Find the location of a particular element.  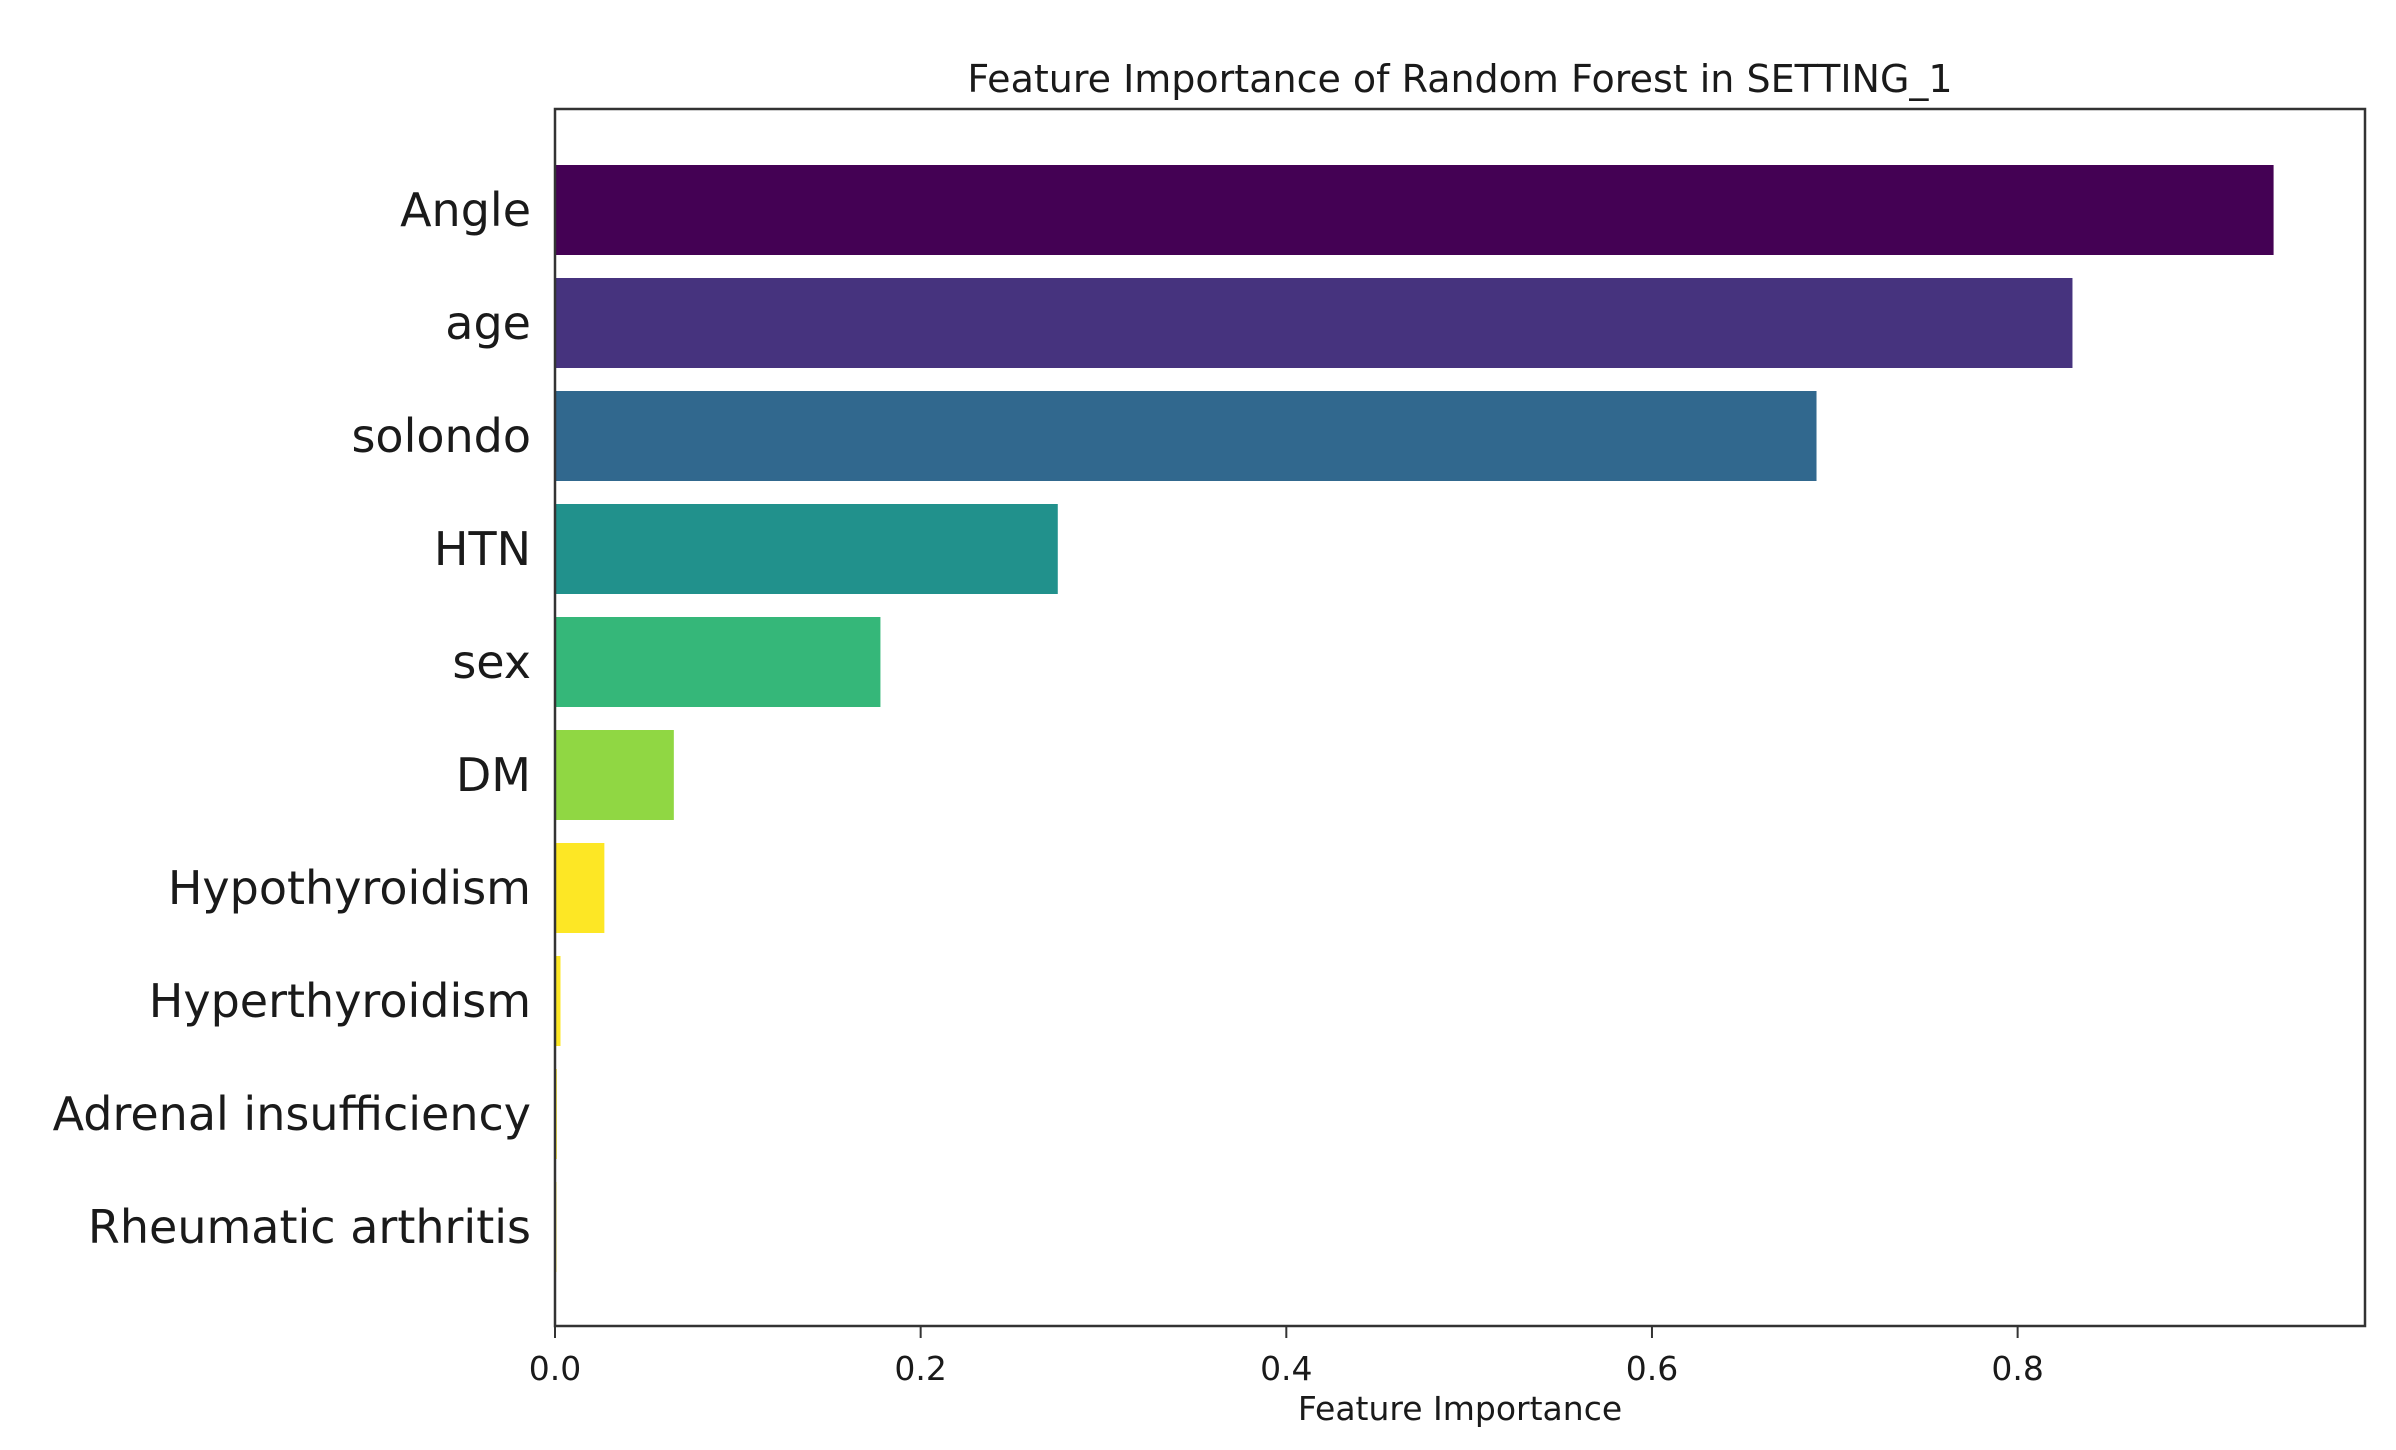

x-axis-label: Feature Importance is located at coordinates (1460, 1408).